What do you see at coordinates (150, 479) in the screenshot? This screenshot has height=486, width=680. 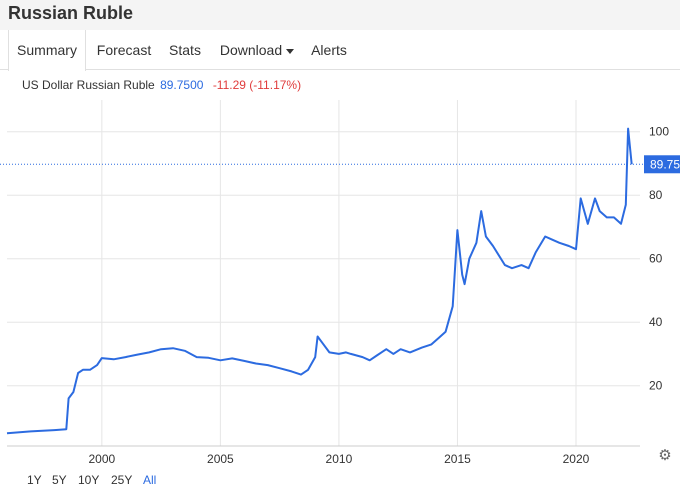 I see `range-all: All` at bounding box center [150, 479].